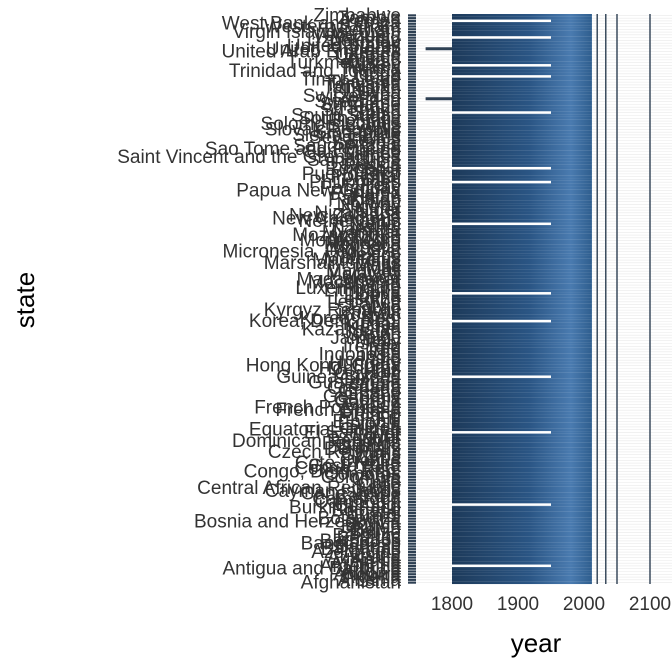 This screenshot has height=672, width=672. What do you see at coordinates (378, 485) in the screenshot?
I see `y-tick-label: Chad` at bounding box center [378, 485].